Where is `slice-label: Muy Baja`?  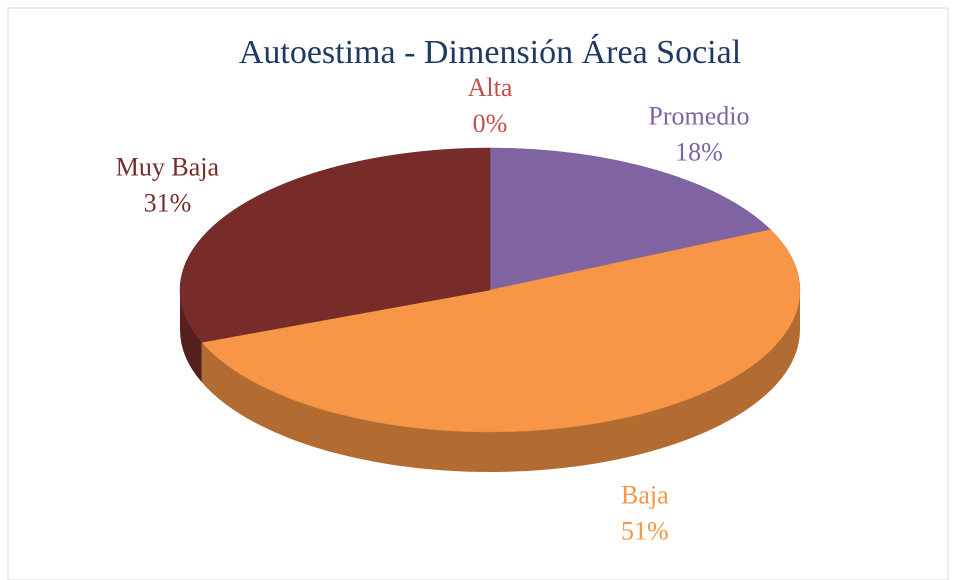 slice-label: Muy Baja is located at coordinates (168, 167).